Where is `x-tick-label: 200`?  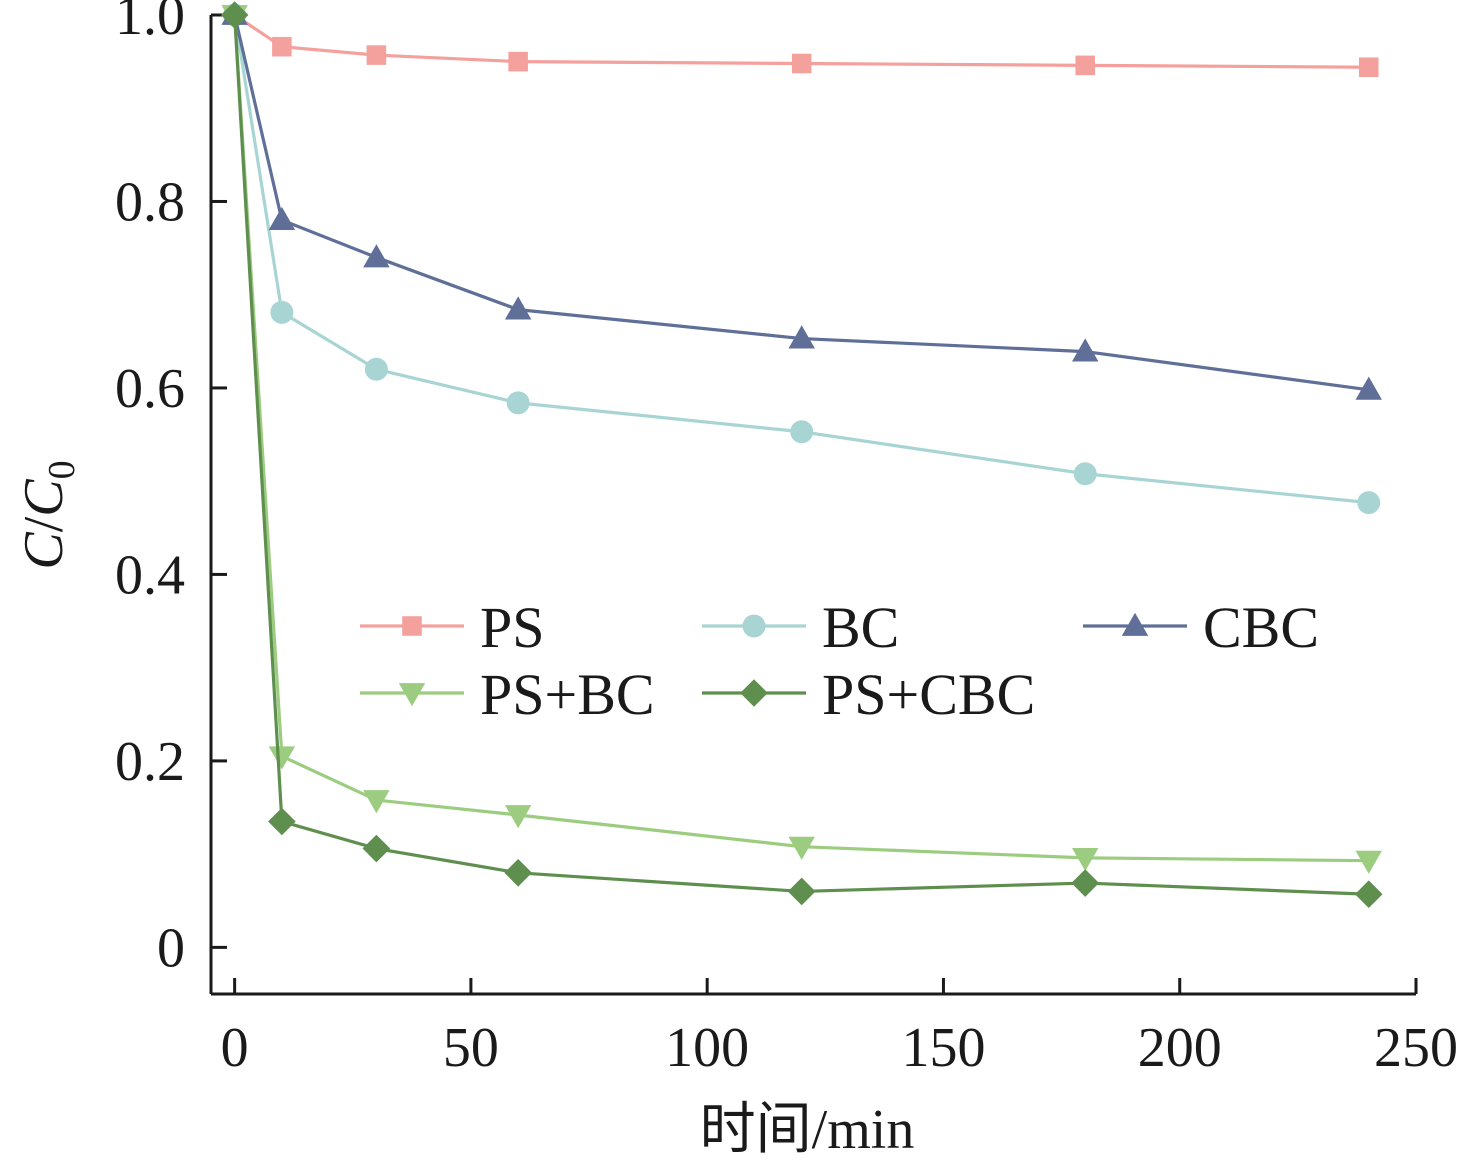
x-tick-label: 200 is located at coordinates (1180, 1048).